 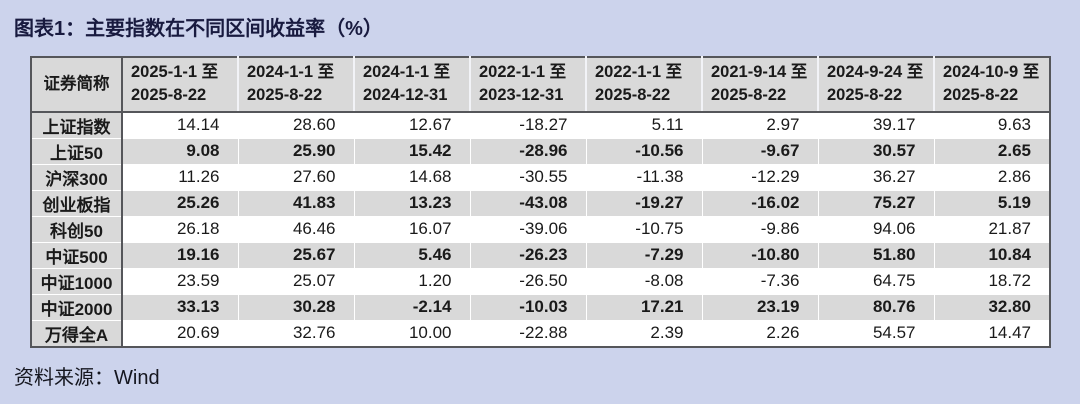 I want to click on index-name: 上证50, so click(x=77, y=151).